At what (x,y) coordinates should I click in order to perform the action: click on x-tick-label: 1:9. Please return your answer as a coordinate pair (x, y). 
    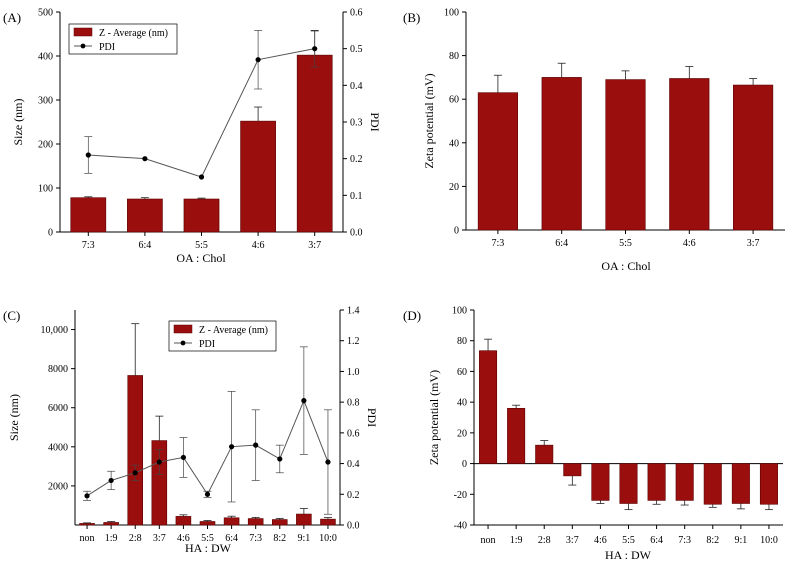
    Looking at the image, I should click on (516, 540).